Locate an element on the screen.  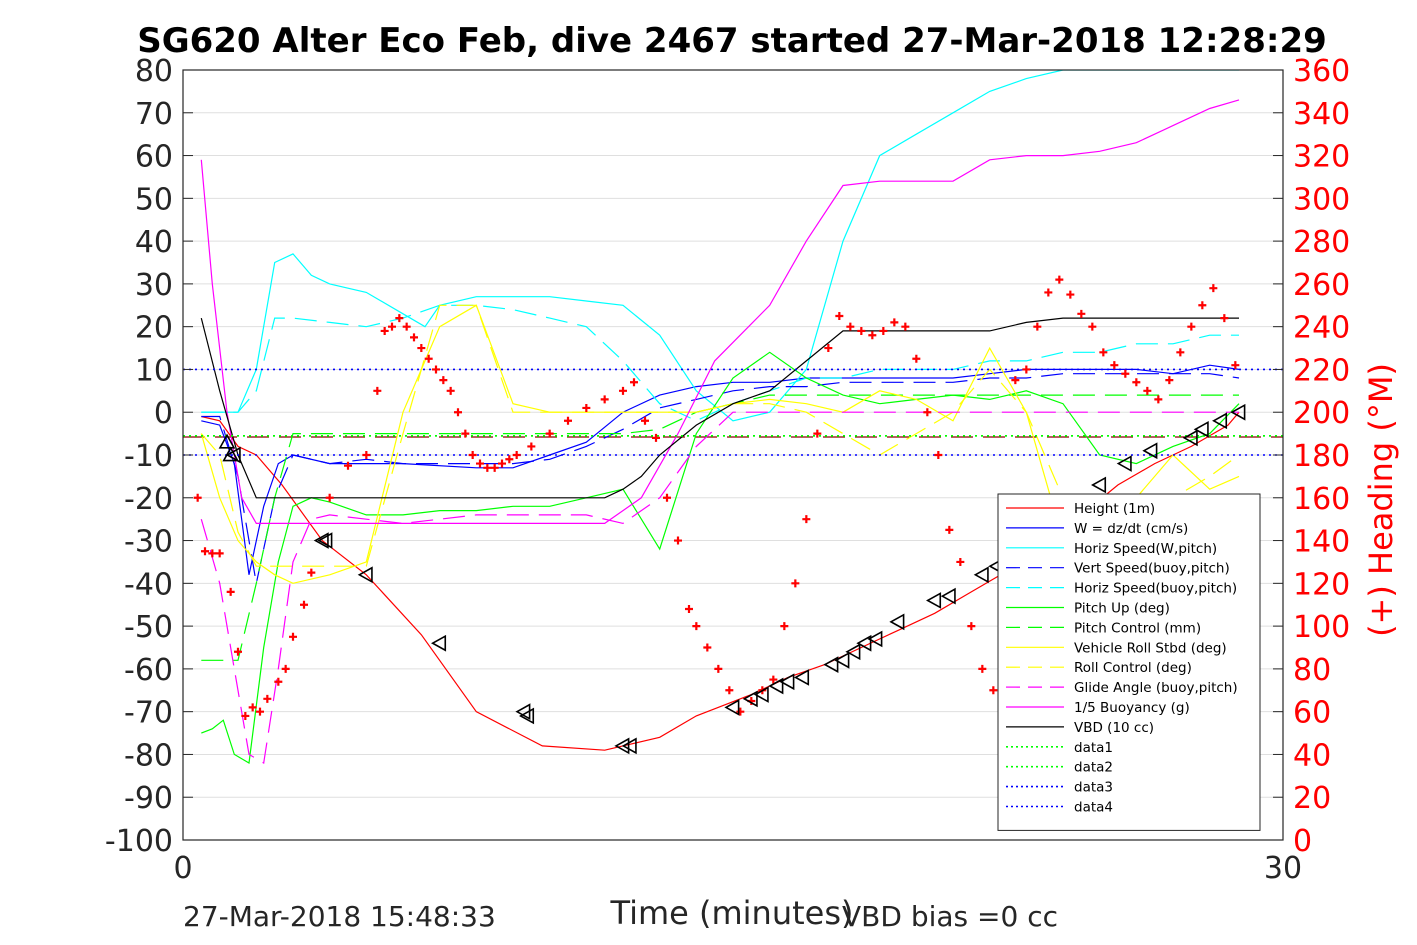
legend-label-3: Vert Speed(buoy,pitch) is located at coordinates (1152, 569).